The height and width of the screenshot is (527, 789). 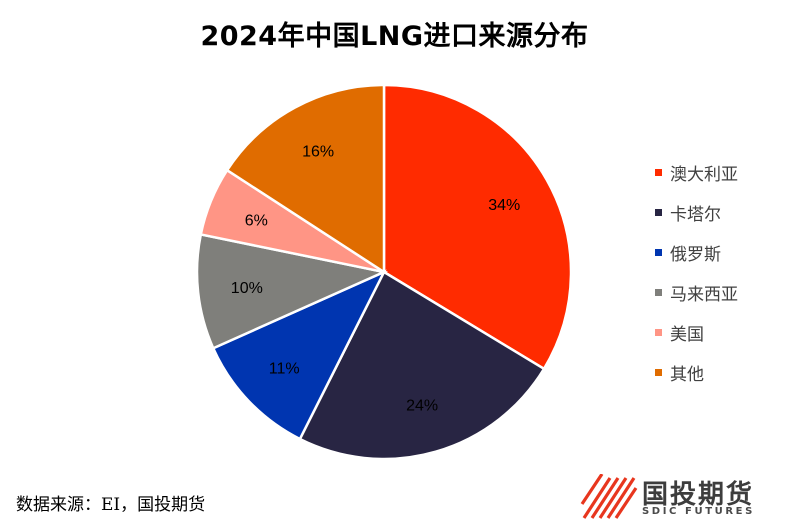 What do you see at coordinates (609, 496) in the screenshot?
I see `logo-mark-icon` at bounding box center [609, 496].